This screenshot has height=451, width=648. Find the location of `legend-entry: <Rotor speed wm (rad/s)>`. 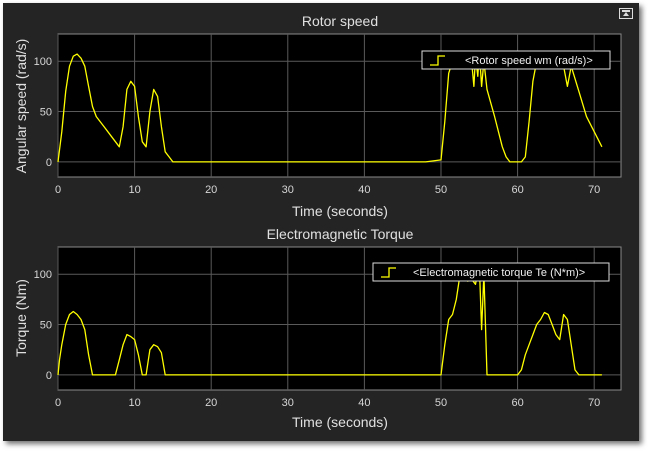

legend-entry: <Rotor speed wm (rad/s)> is located at coordinates (529, 61).